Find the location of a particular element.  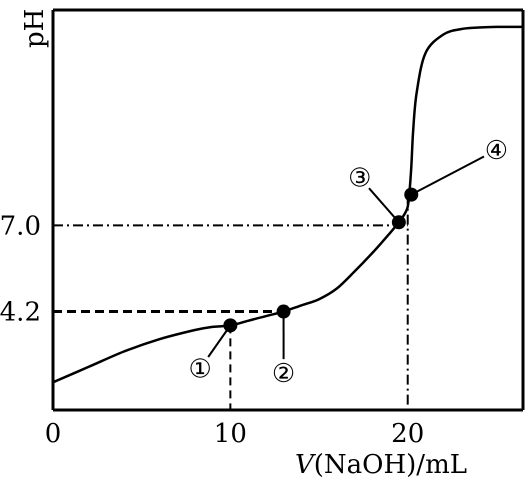

point-label: ② is located at coordinates (283, 374).